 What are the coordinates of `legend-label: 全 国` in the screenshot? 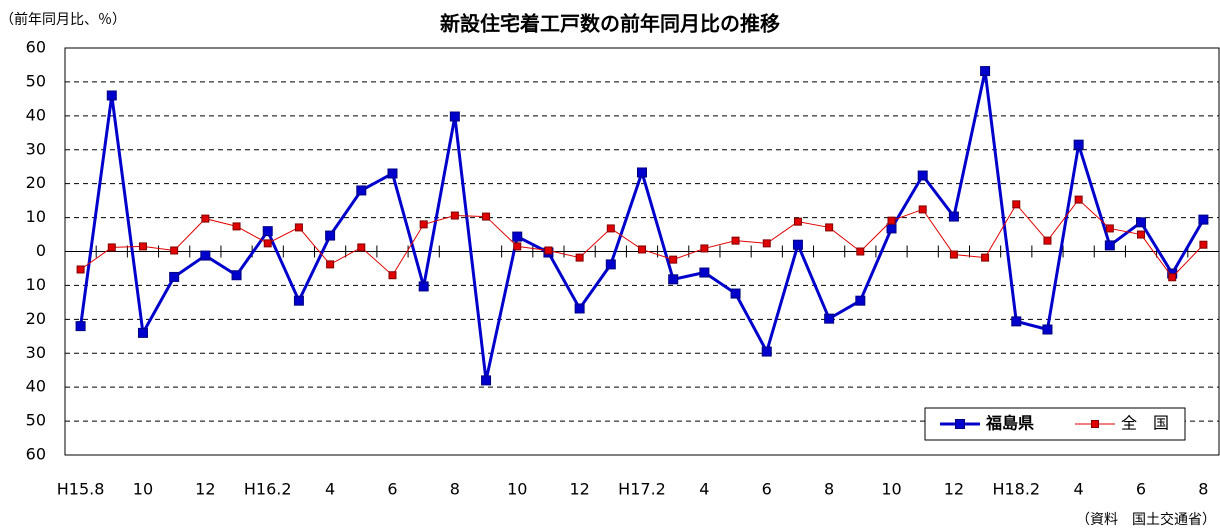 It's located at (1145, 423).